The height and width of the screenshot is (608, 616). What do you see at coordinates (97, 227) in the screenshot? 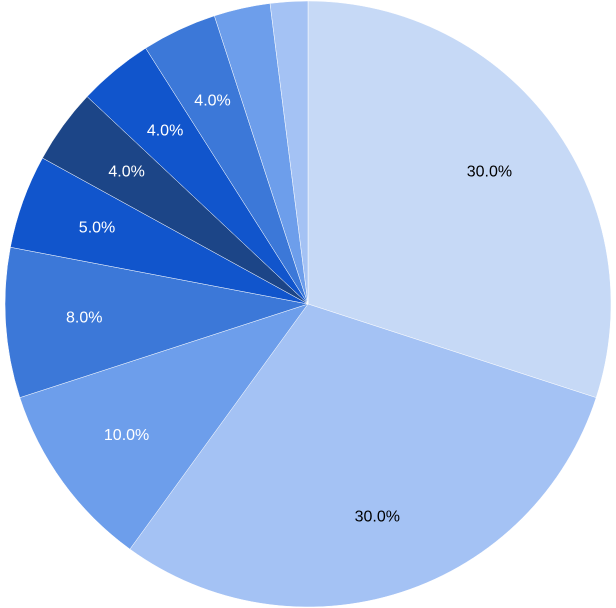
I see `slice-label: 5.0%` at bounding box center [97, 227].